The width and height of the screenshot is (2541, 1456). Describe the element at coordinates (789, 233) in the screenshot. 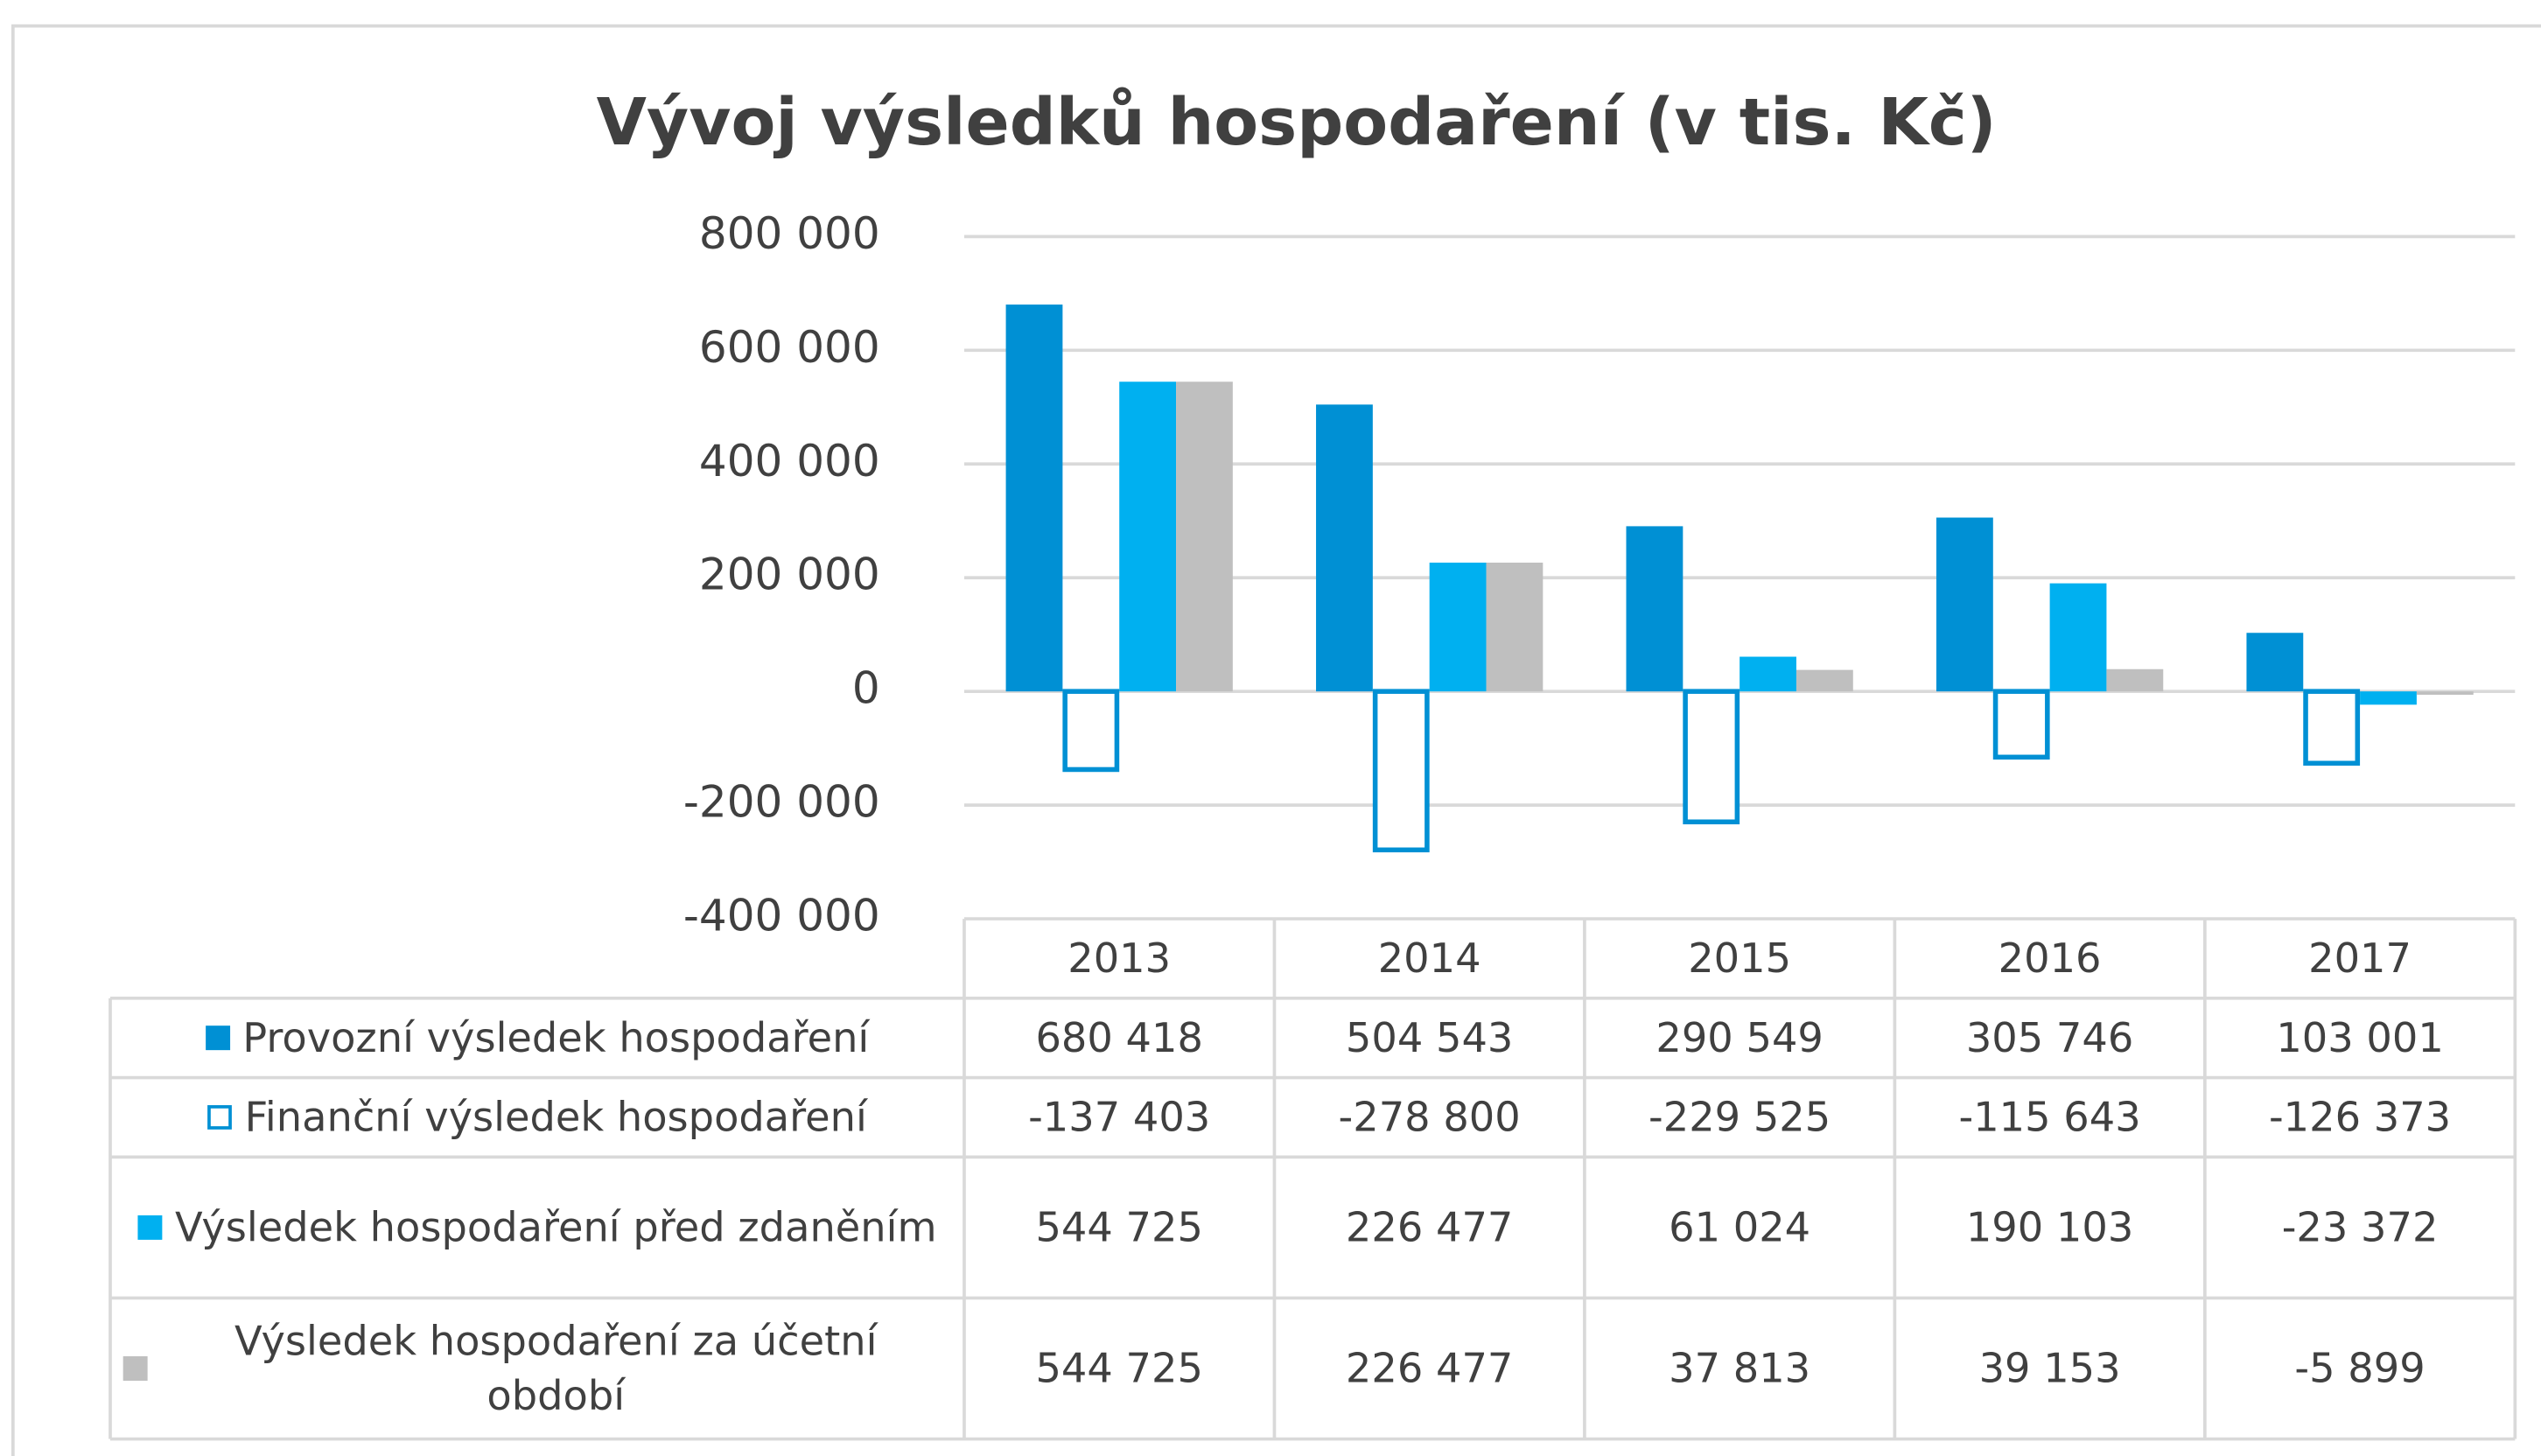

I see `y-tick-label: 800 000` at that location.